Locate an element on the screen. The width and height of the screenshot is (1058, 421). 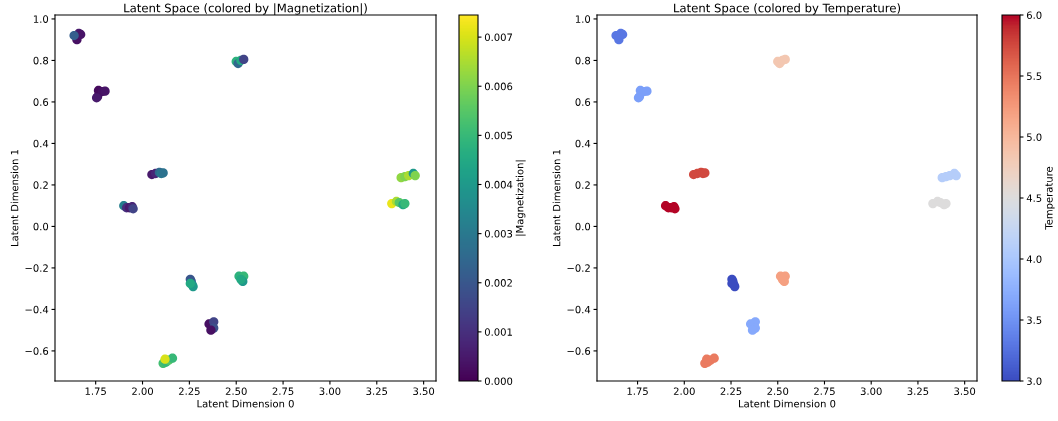
color-bar-label: 0.001 is located at coordinates (498, 332).